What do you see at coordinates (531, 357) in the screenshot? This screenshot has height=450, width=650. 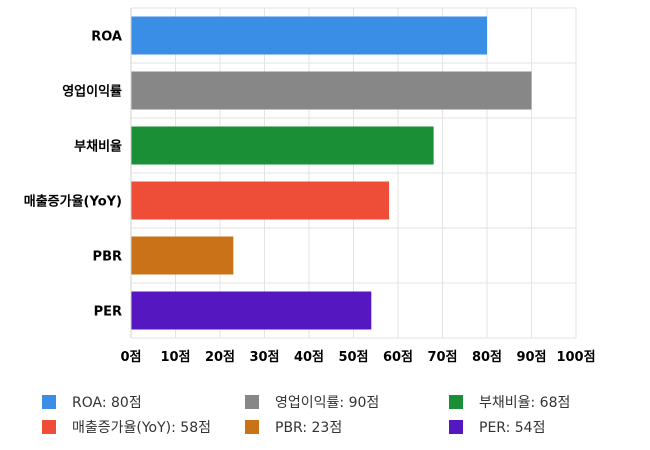 I see `x-tick-label: 90점` at bounding box center [531, 357].